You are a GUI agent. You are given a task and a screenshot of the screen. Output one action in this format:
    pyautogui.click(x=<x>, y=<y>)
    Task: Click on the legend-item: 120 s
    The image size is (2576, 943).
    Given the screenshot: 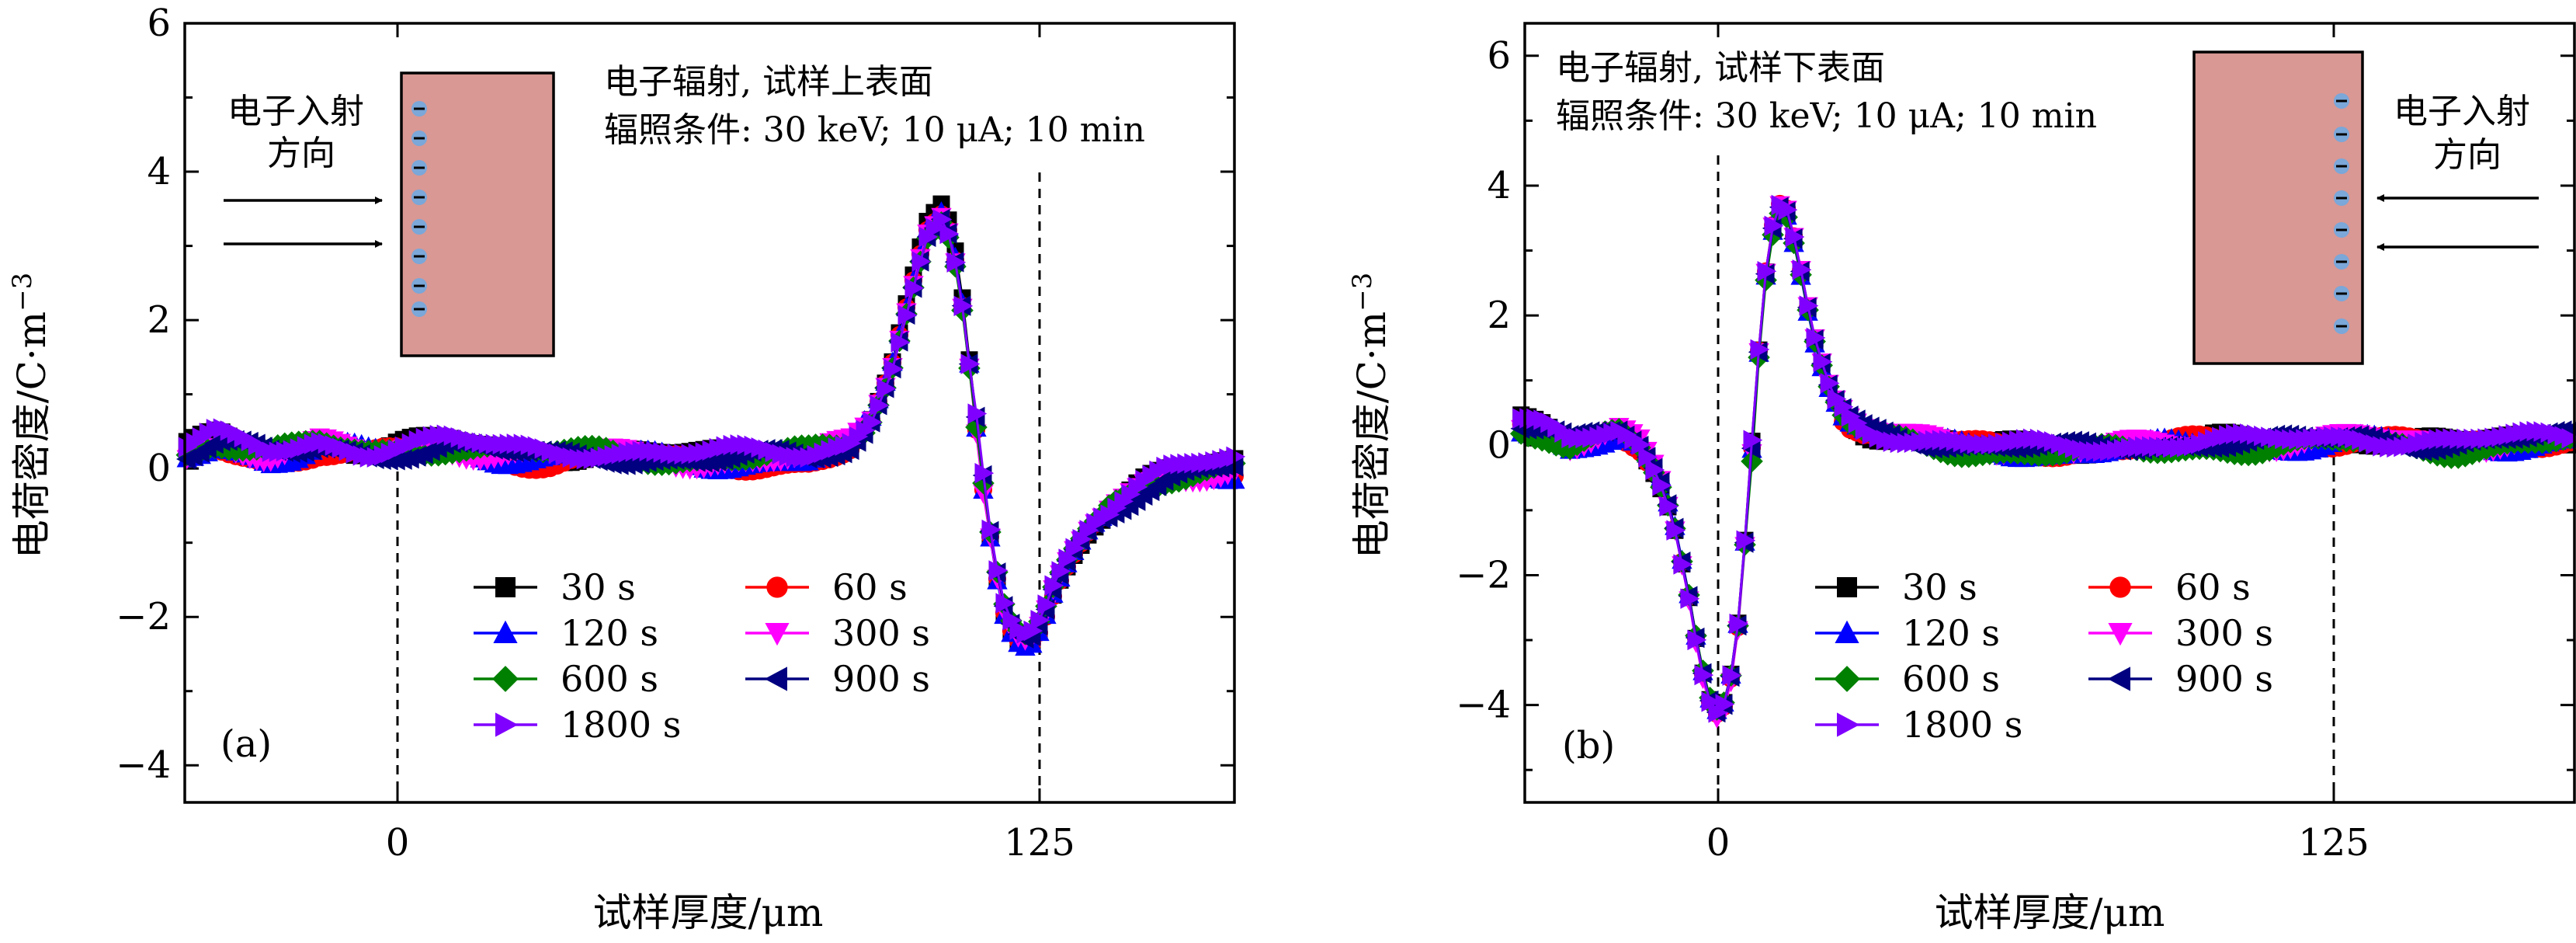 What is the action you would take?
    pyautogui.click(x=566, y=633)
    